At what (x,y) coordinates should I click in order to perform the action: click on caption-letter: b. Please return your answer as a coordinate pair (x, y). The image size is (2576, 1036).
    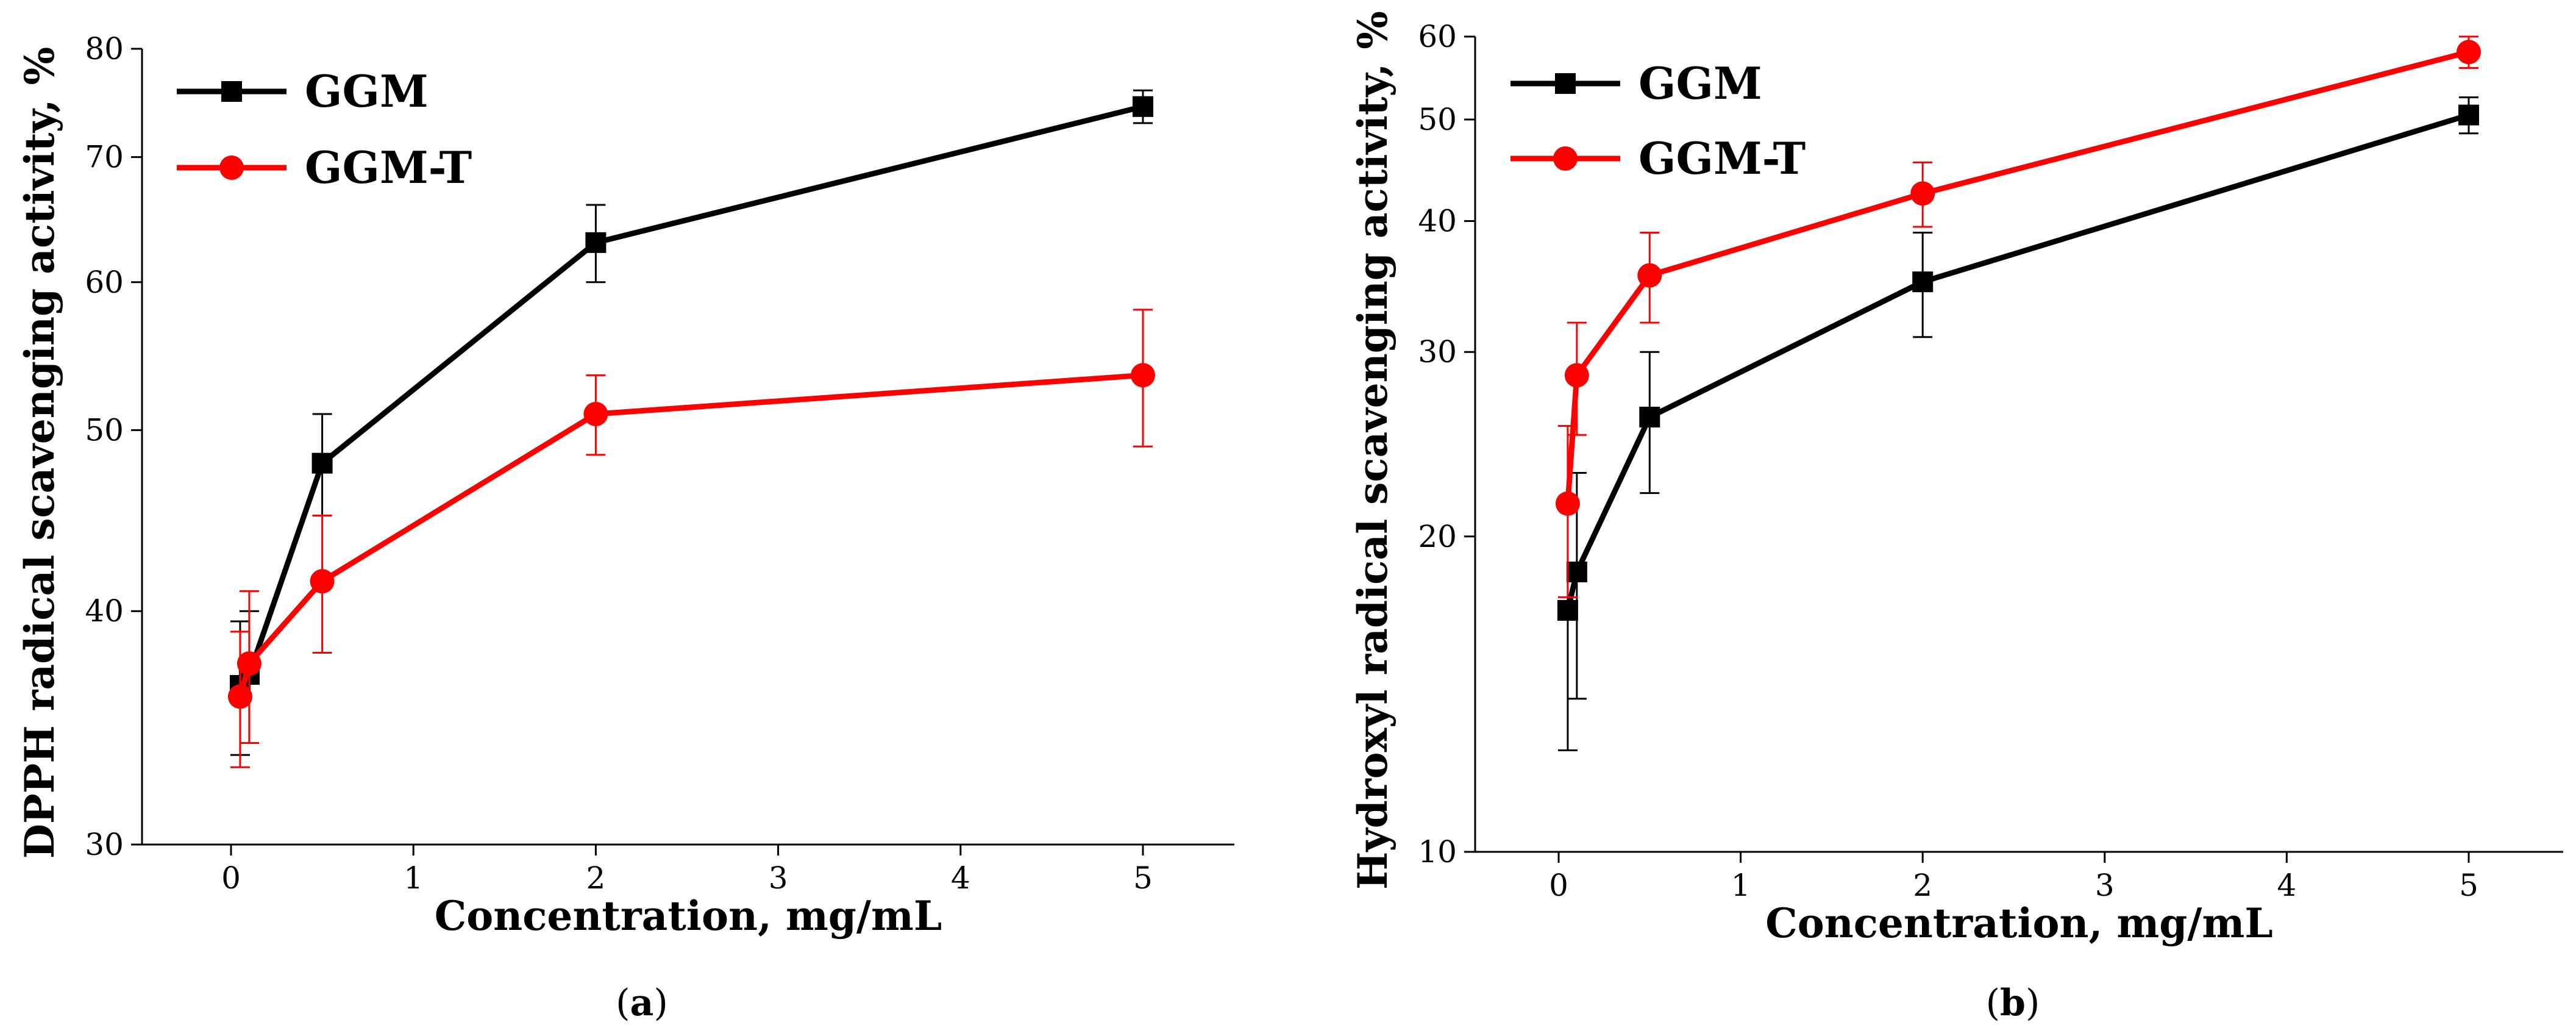
    Looking at the image, I should click on (2013, 1003).